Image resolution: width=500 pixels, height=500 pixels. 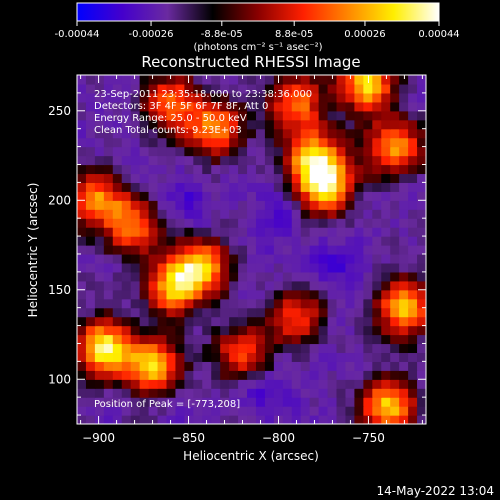 What do you see at coordinates (278, 438) in the screenshot?
I see `x-tick-label: −800` at bounding box center [278, 438].